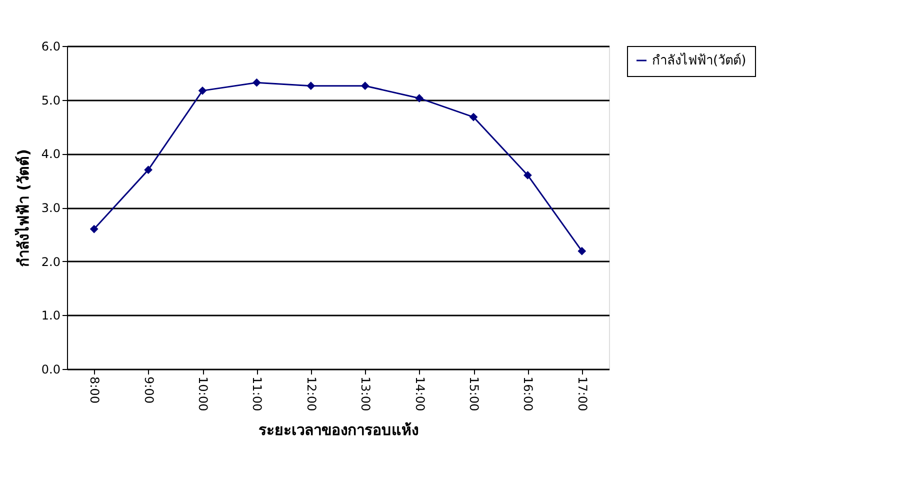 Image resolution: width=906 pixels, height=501 pixels. What do you see at coordinates (149, 390) in the screenshot?
I see `x-tick-label: 9:00` at bounding box center [149, 390].